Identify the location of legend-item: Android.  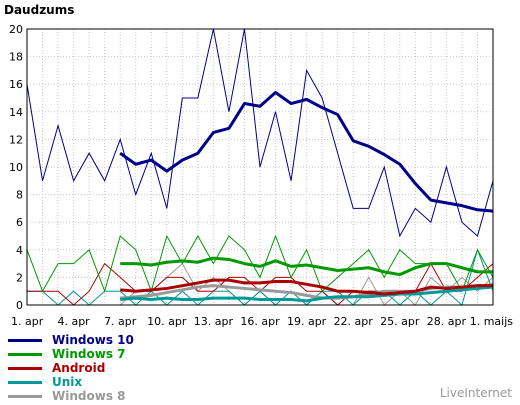
(71, 368).